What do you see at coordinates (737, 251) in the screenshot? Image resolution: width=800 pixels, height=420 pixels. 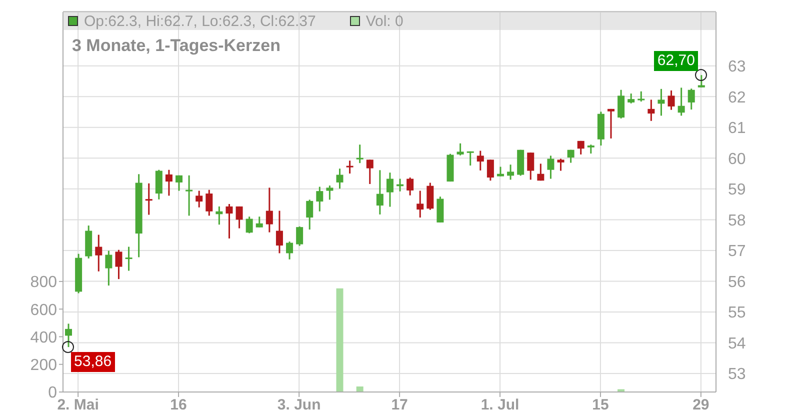 I see `y-tick-label: 57` at bounding box center [737, 251].